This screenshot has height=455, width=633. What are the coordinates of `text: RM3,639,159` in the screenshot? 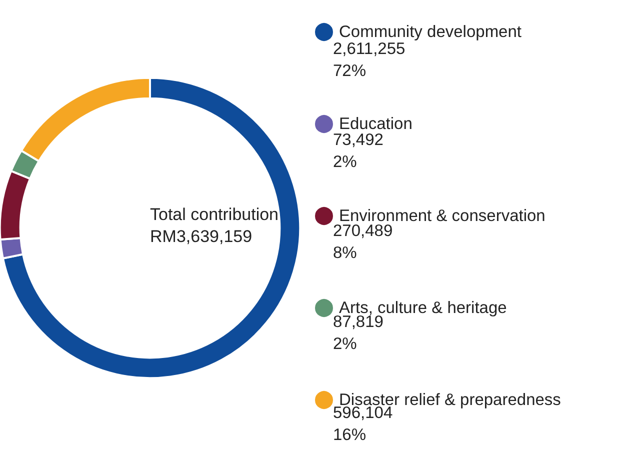 It's located at (201, 236).